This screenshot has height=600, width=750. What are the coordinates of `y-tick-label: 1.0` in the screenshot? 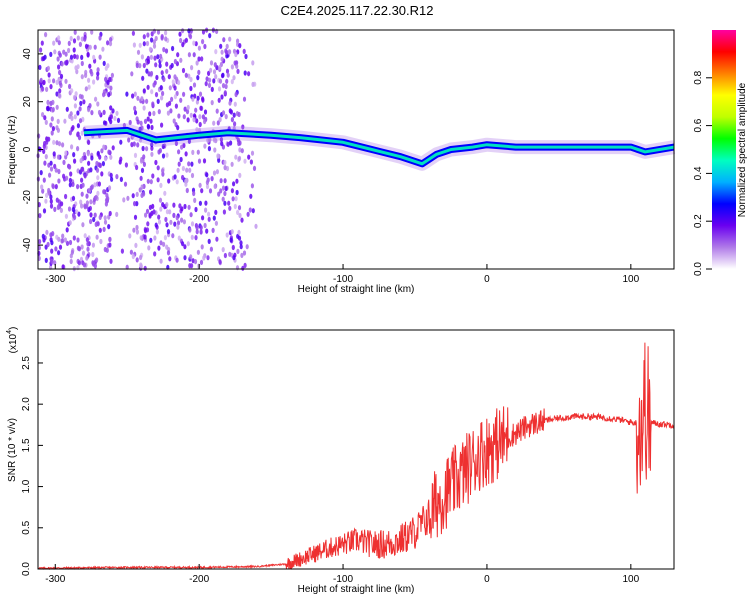 It's located at (26, 486).